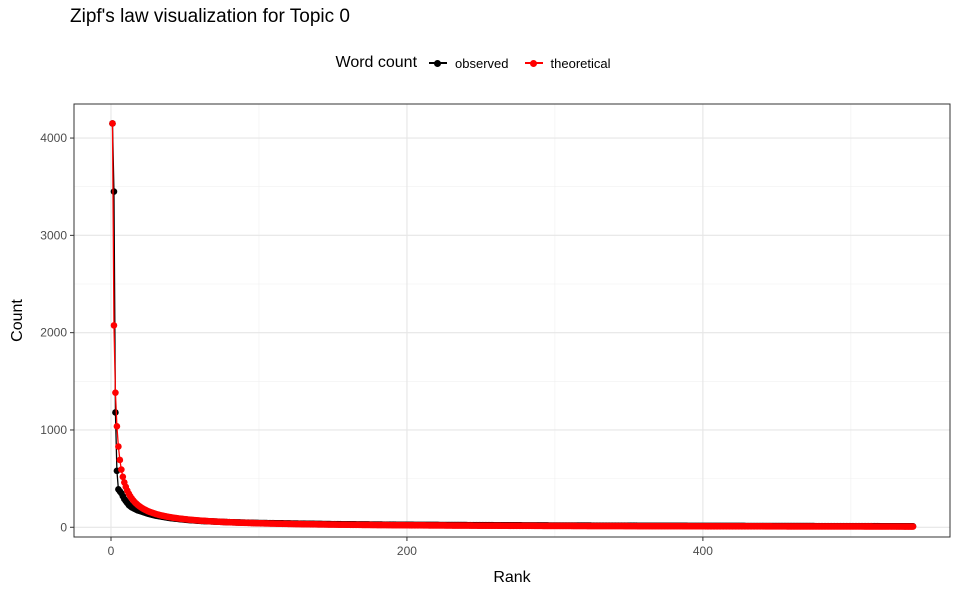 This screenshot has width=960, height=593. Describe the element at coordinates (53, 235) in the screenshot. I see `y-tick-label: 3000` at that location.